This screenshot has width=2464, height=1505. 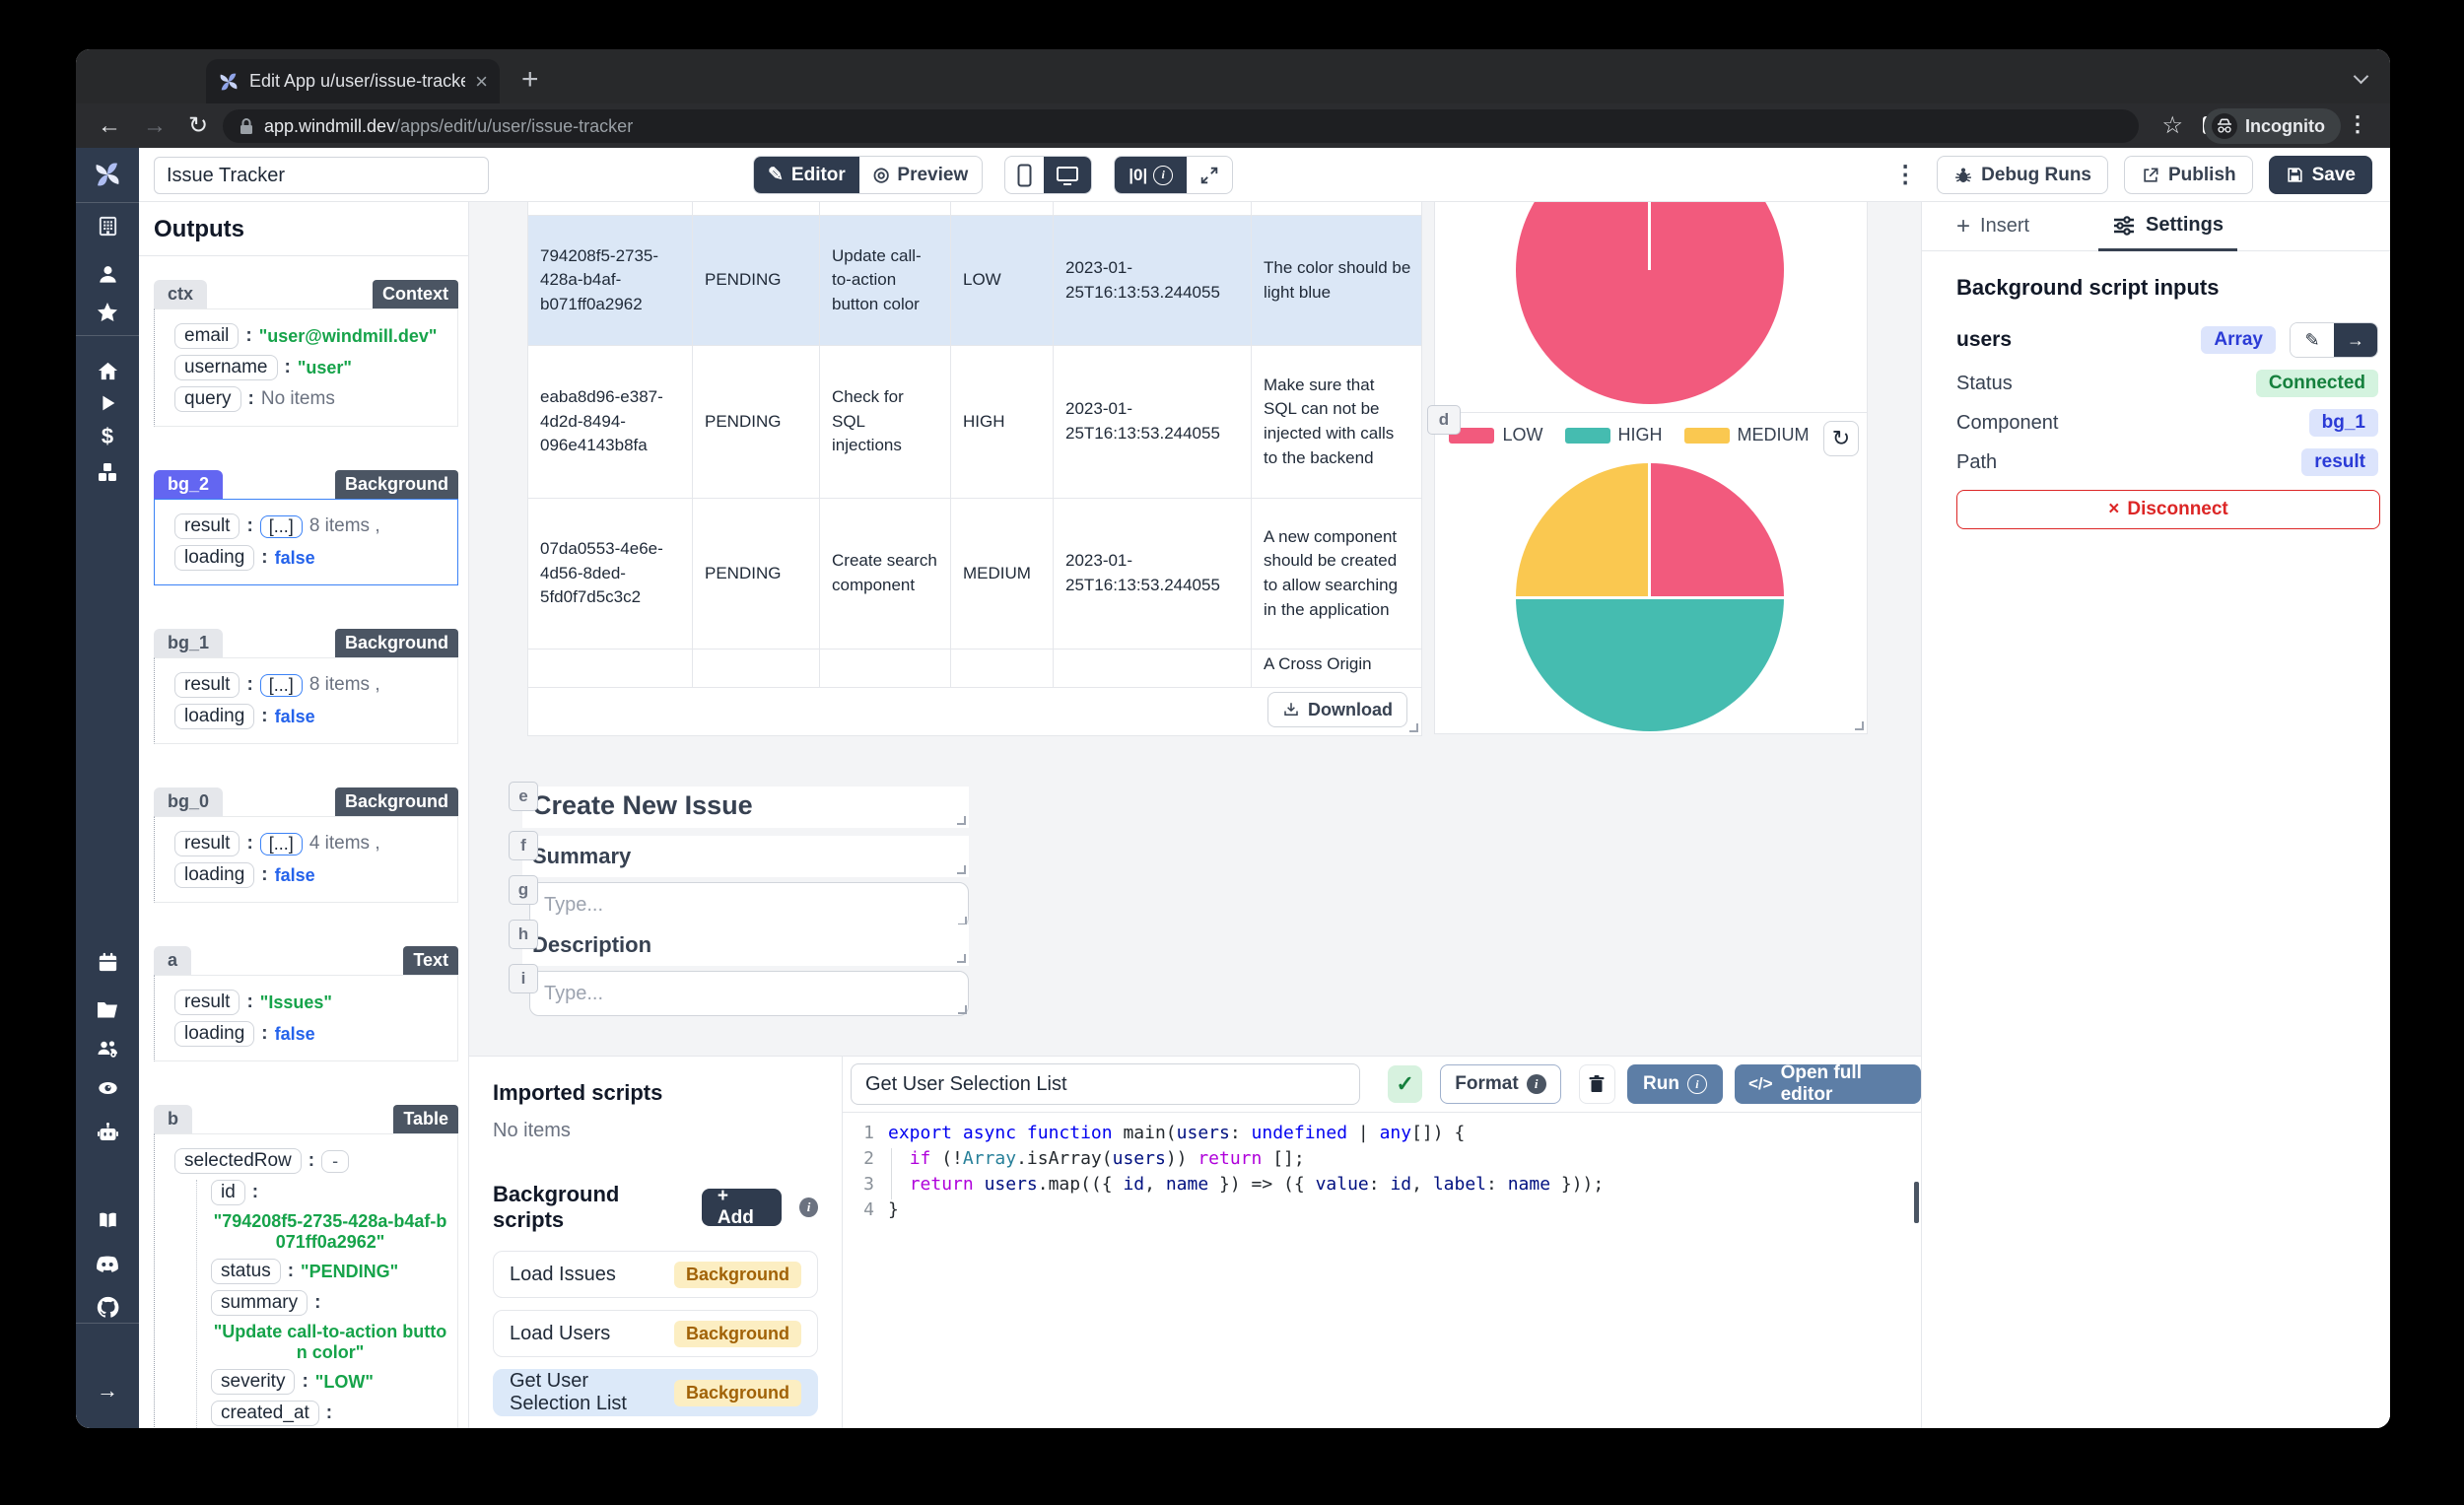 I want to click on preview-tab: ◎ Preview, so click(x=920, y=175).